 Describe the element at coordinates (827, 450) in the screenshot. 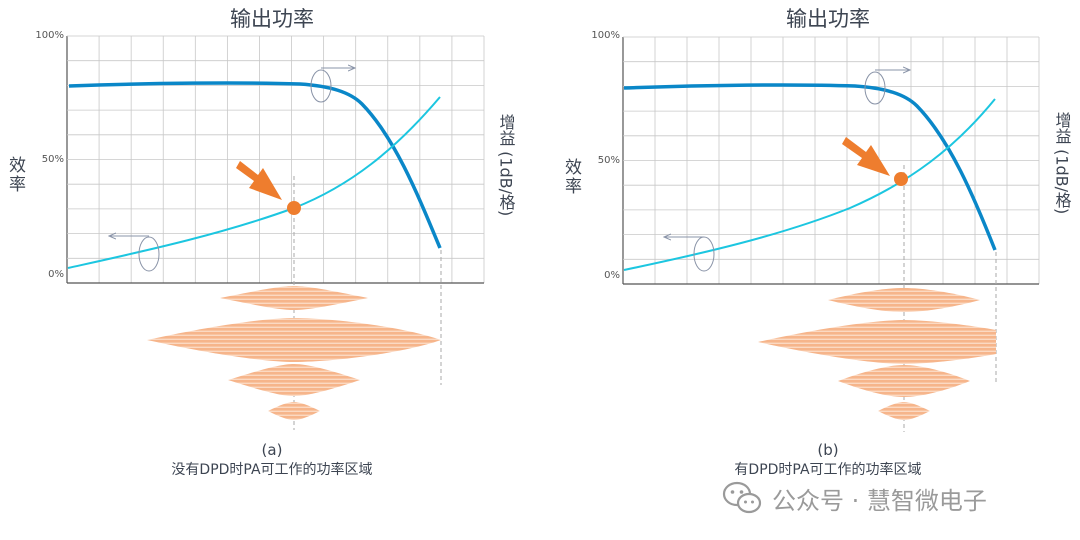

I see `caption-letter: (b)` at that location.